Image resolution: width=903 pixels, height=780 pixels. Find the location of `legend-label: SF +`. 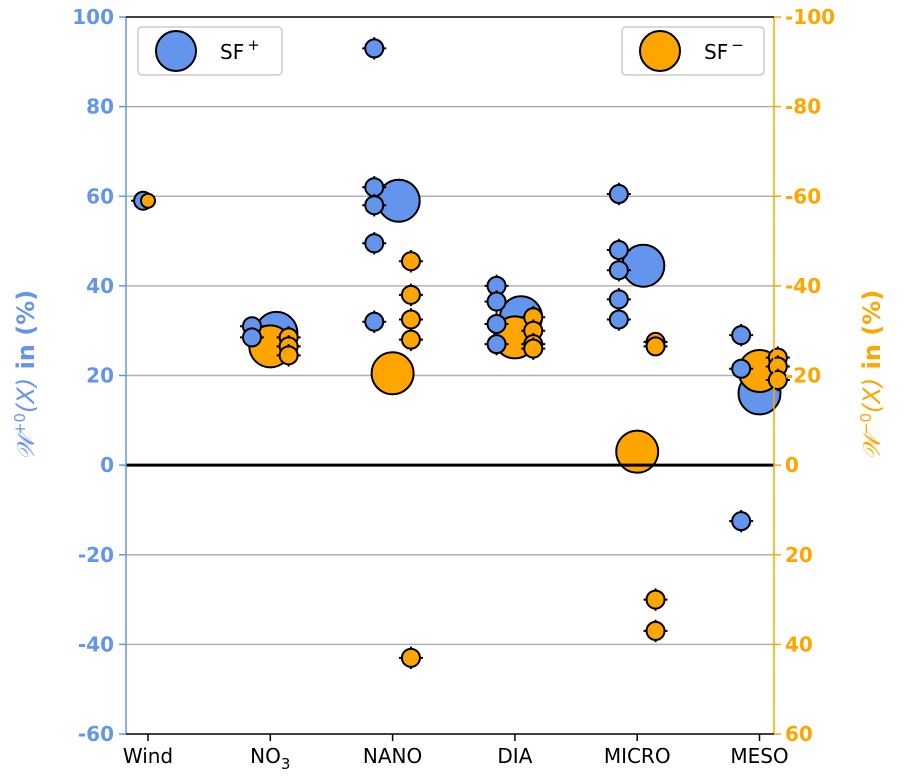

legend-label: SF + is located at coordinates (240, 50).